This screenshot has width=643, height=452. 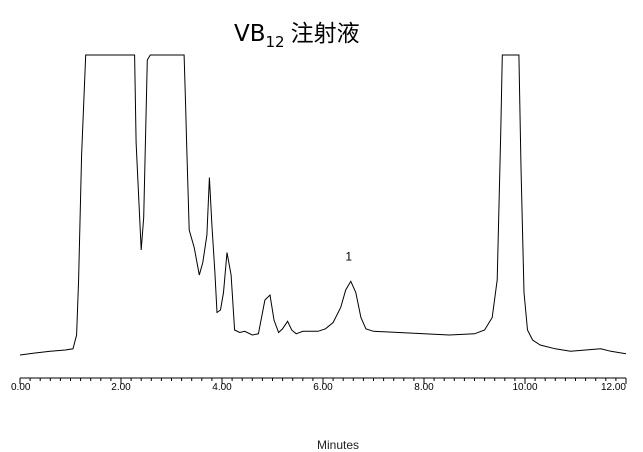 I want to click on x-axis-ticks, so click(x=323, y=381).